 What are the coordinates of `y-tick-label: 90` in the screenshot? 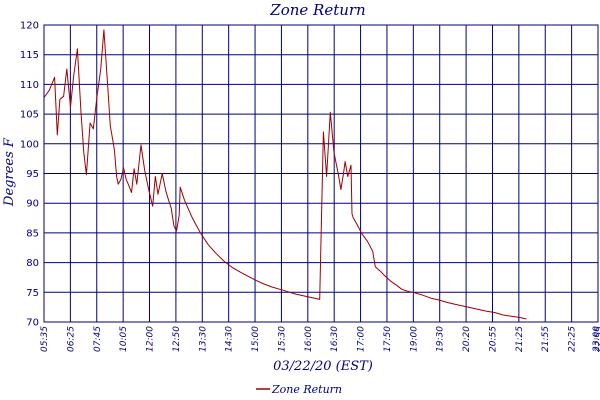 It's located at (32, 204).